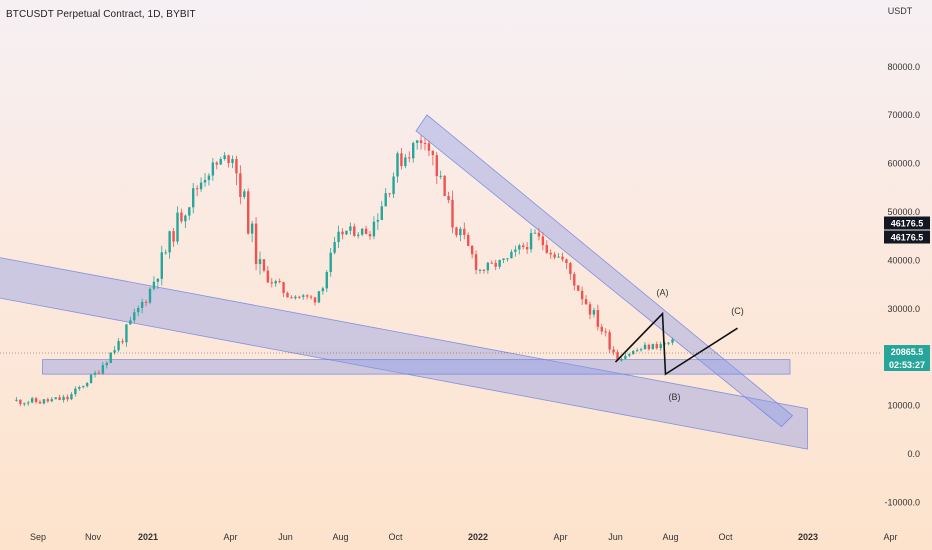 This screenshot has height=550, width=932. I want to click on price-tick: 50000.0, so click(903, 212).